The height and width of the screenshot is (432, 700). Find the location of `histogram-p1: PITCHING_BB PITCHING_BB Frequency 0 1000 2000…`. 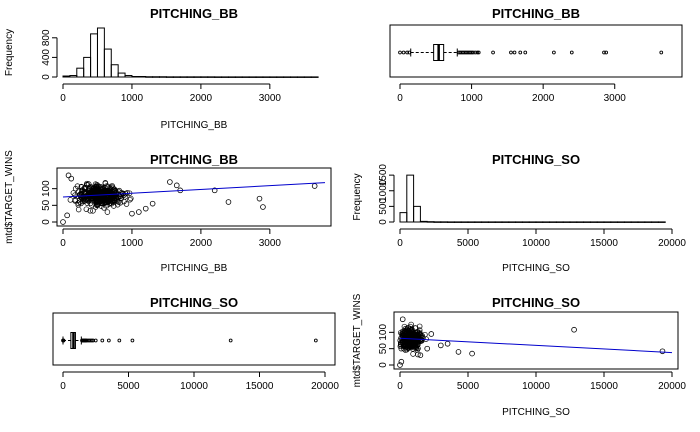

histogram-p1: PITCHING_BB PITCHING_BB Frequency 0 1000 2000… is located at coordinates (161, 68).